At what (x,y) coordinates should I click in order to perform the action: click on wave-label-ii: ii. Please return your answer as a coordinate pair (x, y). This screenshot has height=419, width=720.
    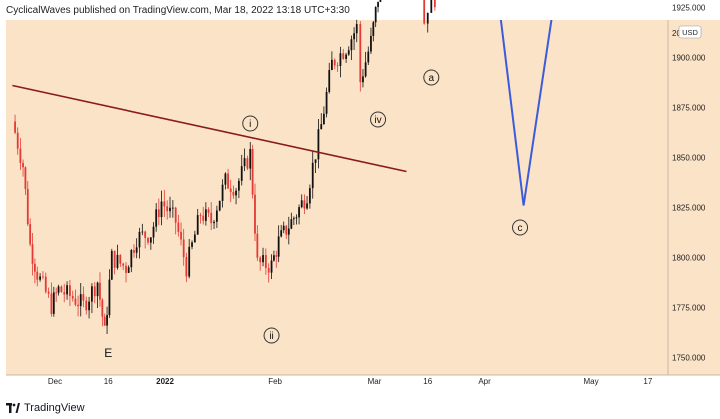
    Looking at the image, I should click on (271, 335).